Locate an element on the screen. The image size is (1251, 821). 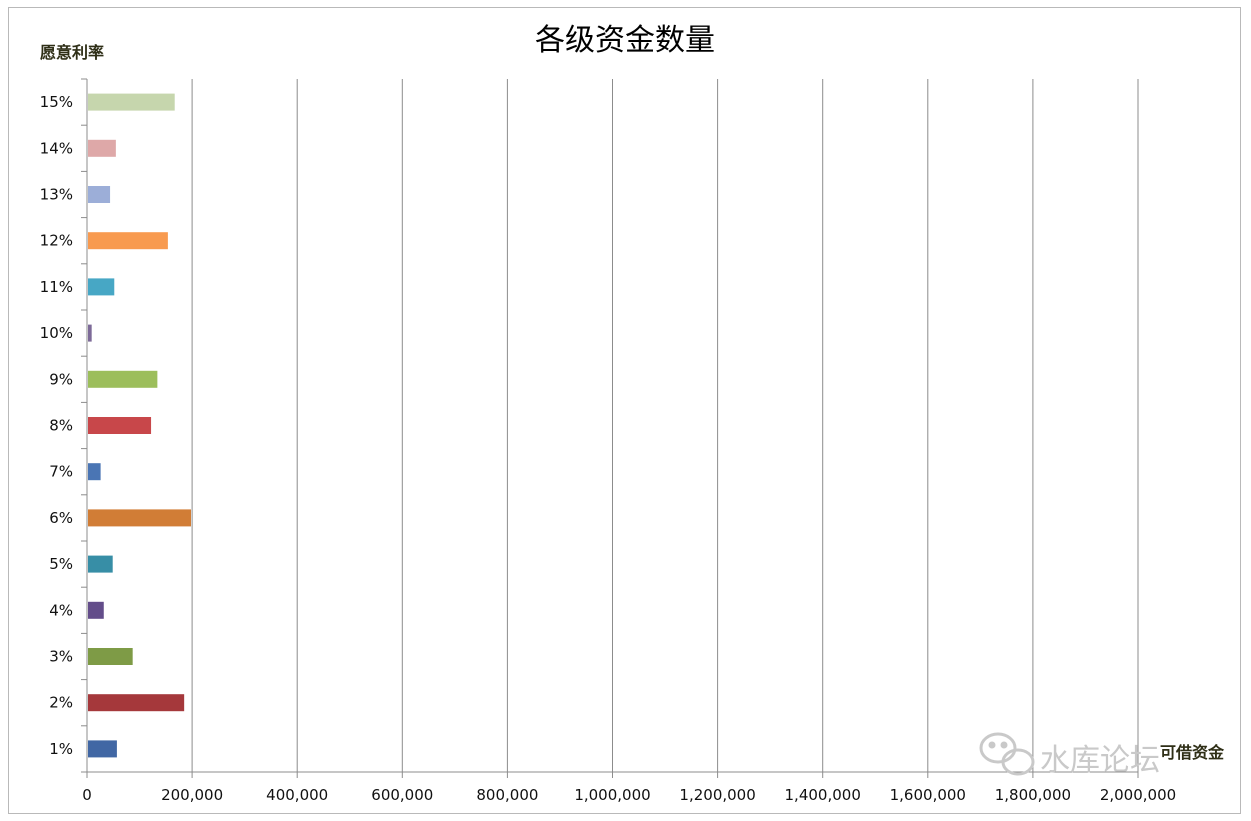
bar-9pct is located at coordinates (123, 379).